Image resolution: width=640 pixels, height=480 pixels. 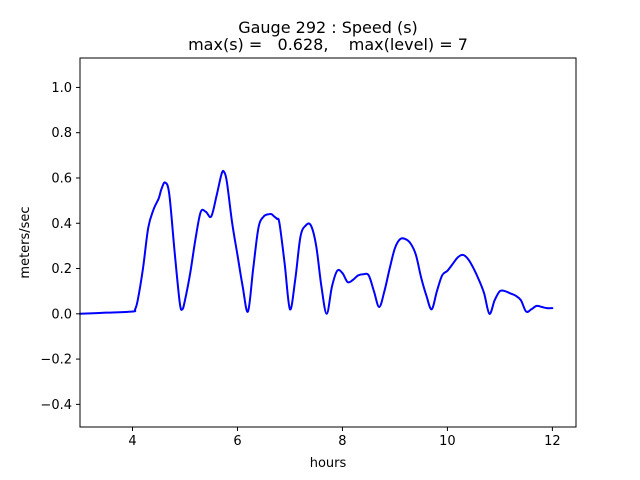 What do you see at coordinates (61, 224) in the screenshot?
I see `y-tick-label: 0.4` at bounding box center [61, 224].